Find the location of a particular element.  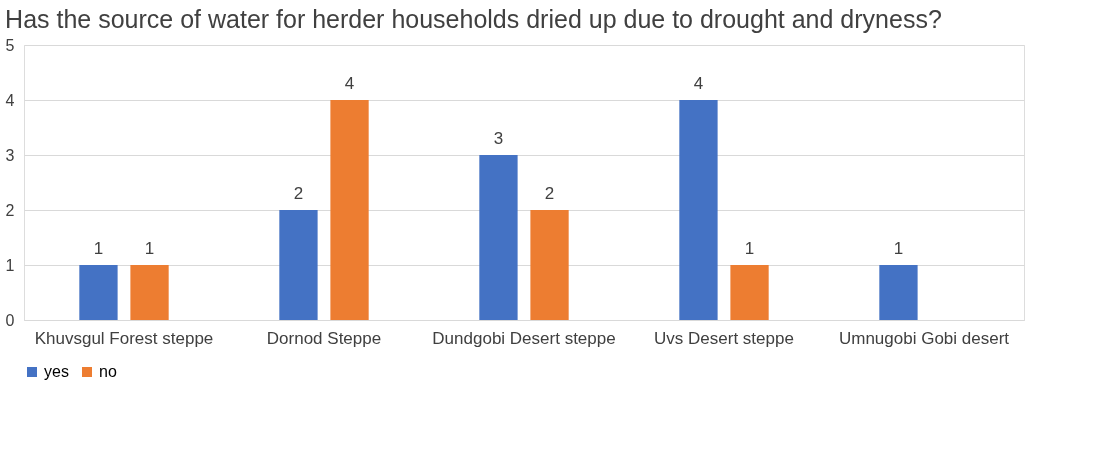

y-tick-label: 5 is located at coordinates (10, 45).